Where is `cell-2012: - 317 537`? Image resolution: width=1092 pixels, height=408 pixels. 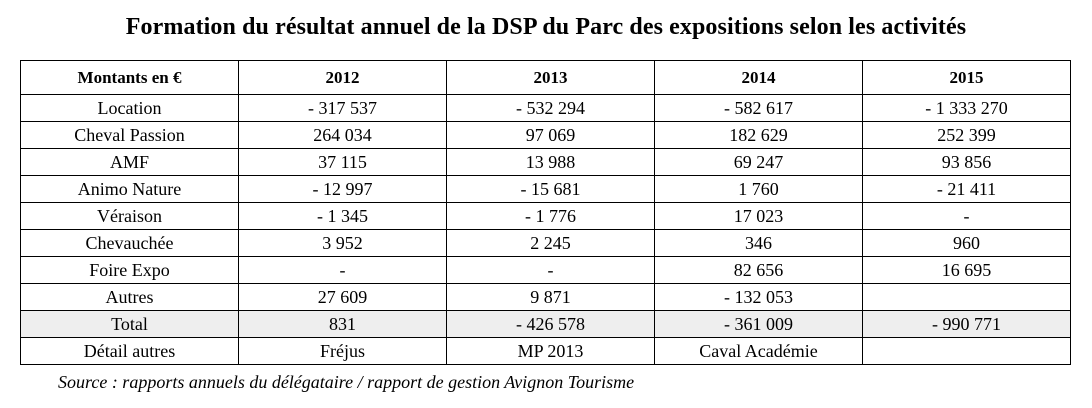
cell-2012: - 317 537 is located at coordinates (342, 108).